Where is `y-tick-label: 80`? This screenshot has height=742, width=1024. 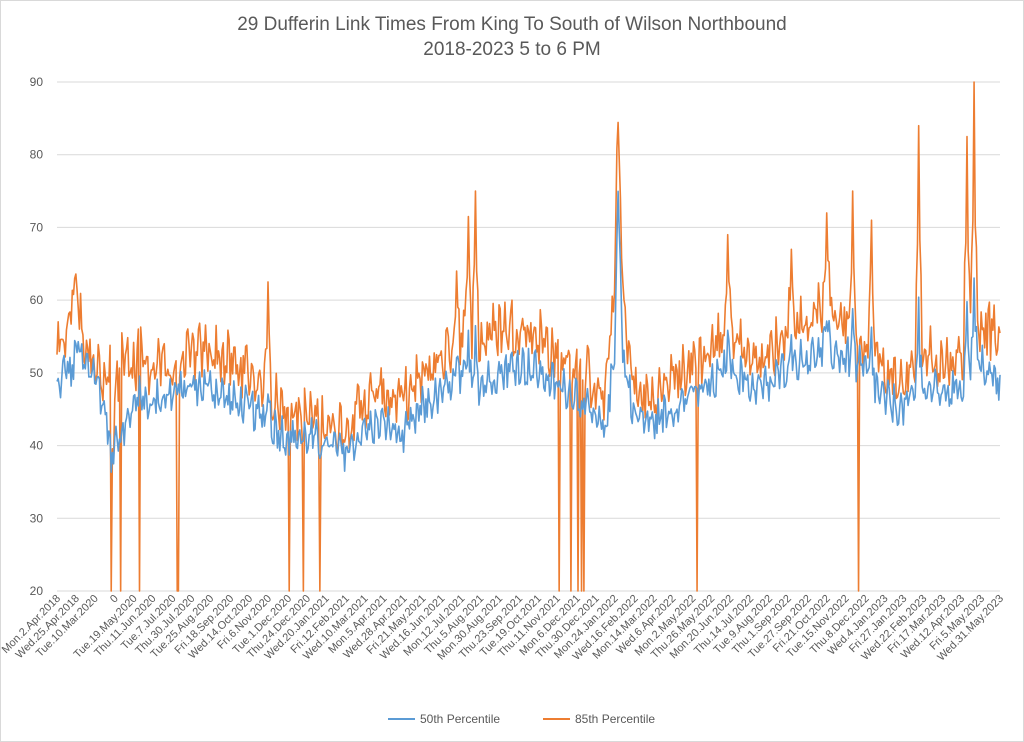 y-tick-label: 80 is located at coordinates (37, 155).